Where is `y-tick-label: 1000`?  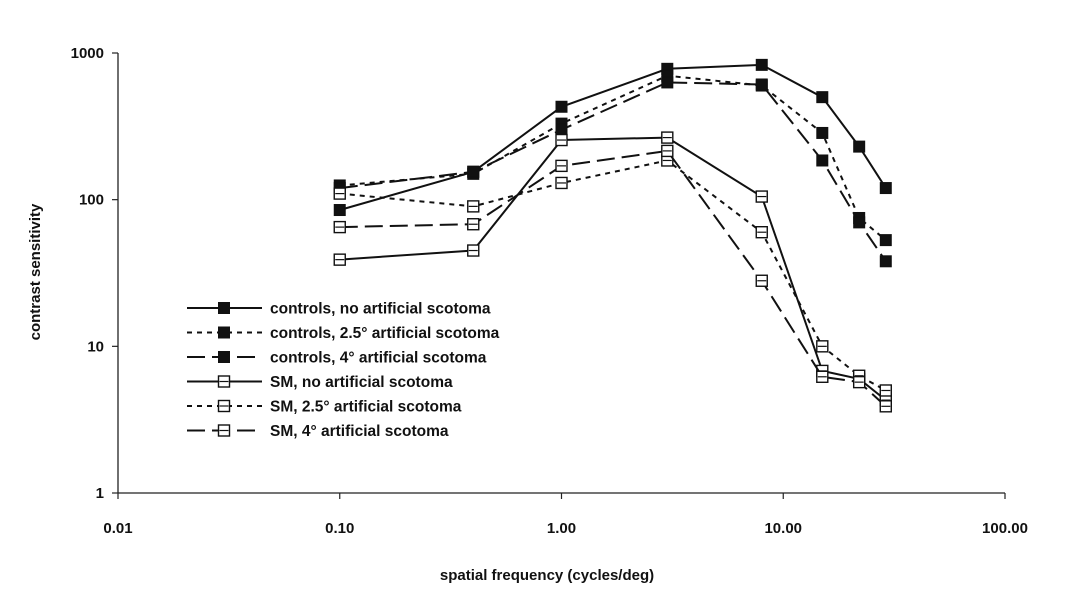
y-tick-label: 1000 is located at coordinates (87, 53).